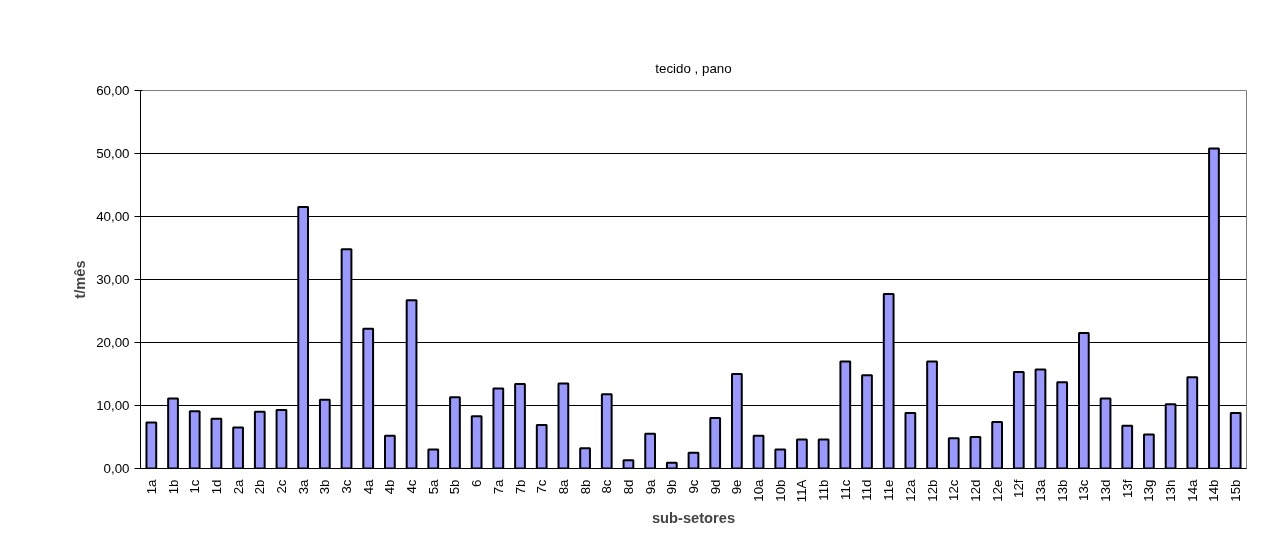 This screenshot has height=533, width=1262. I want to click on x-tick-label: 8d, so click(628, 487).